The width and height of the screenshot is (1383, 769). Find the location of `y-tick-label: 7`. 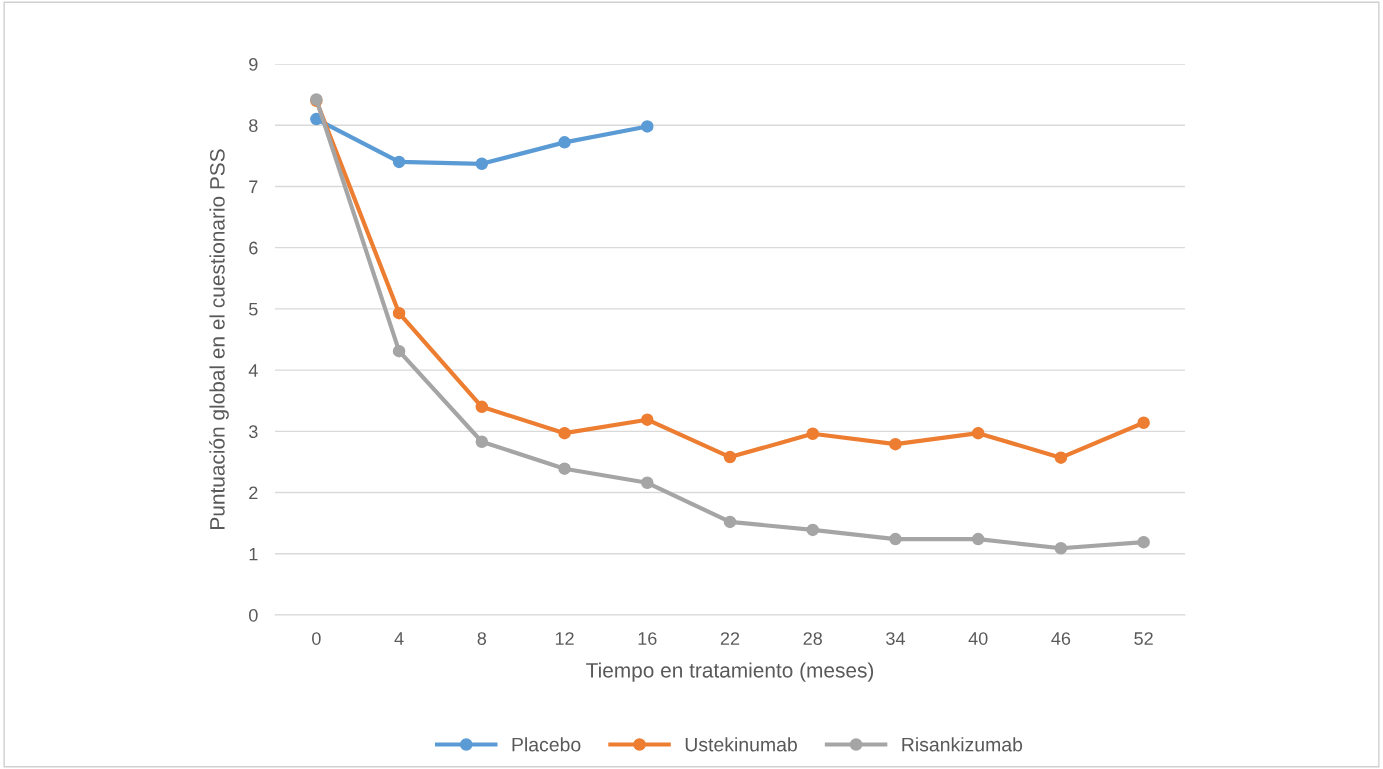

y-tick-label: 7 is located at coordinates (253, 186).